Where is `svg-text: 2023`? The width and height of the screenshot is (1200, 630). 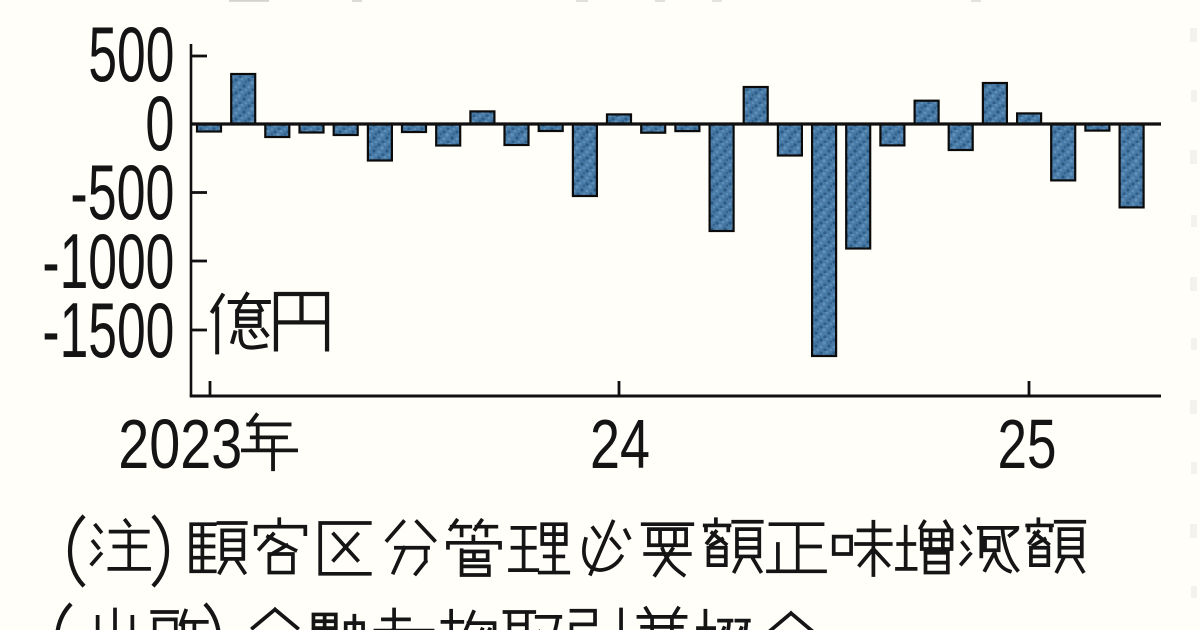
svg-text: 2023 is located at coordinates (180, 444).